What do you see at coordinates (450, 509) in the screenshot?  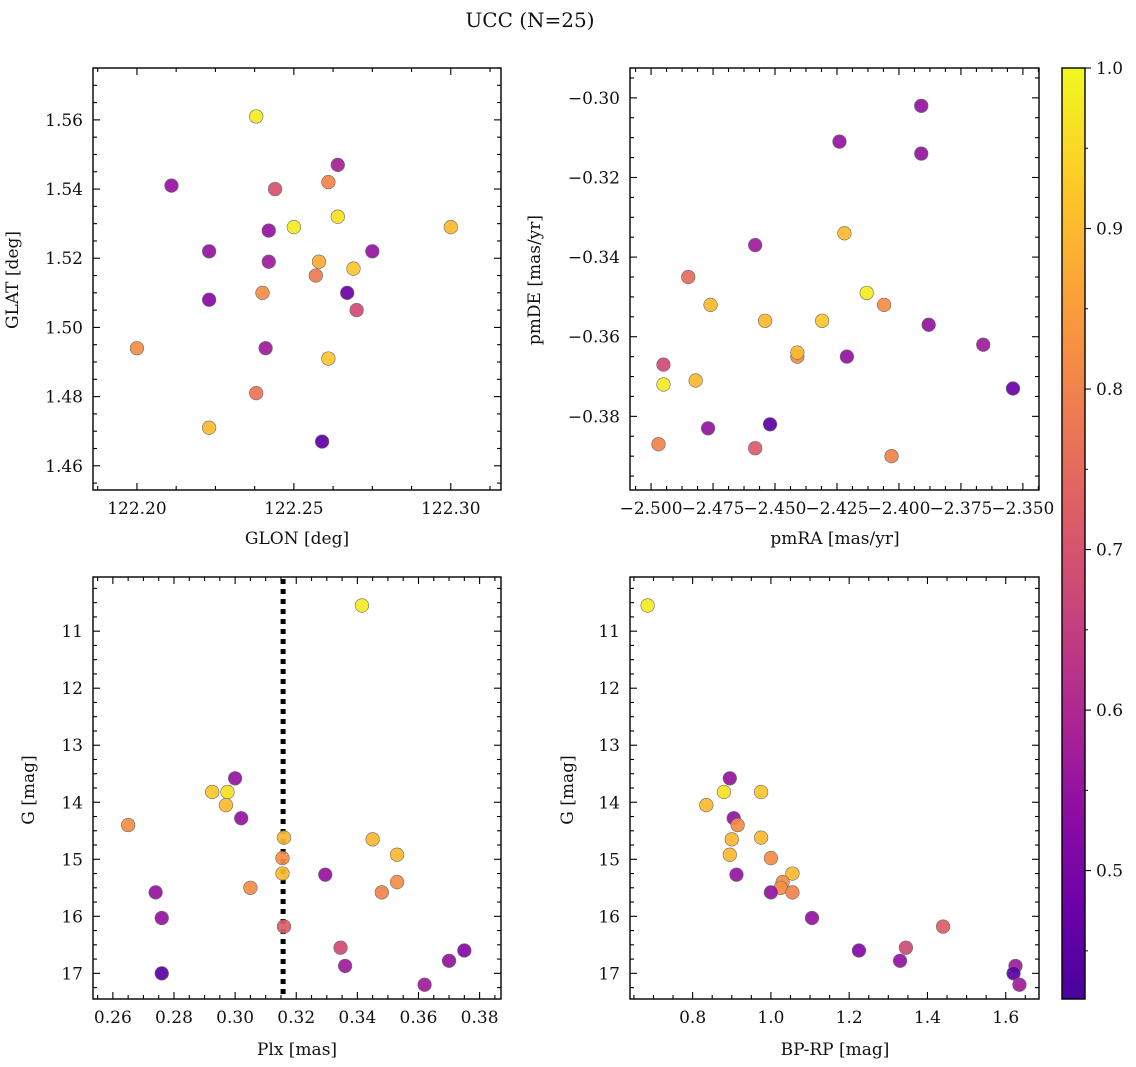 I see `x-tick-label: 122.30` at bounding box center [450, 509].